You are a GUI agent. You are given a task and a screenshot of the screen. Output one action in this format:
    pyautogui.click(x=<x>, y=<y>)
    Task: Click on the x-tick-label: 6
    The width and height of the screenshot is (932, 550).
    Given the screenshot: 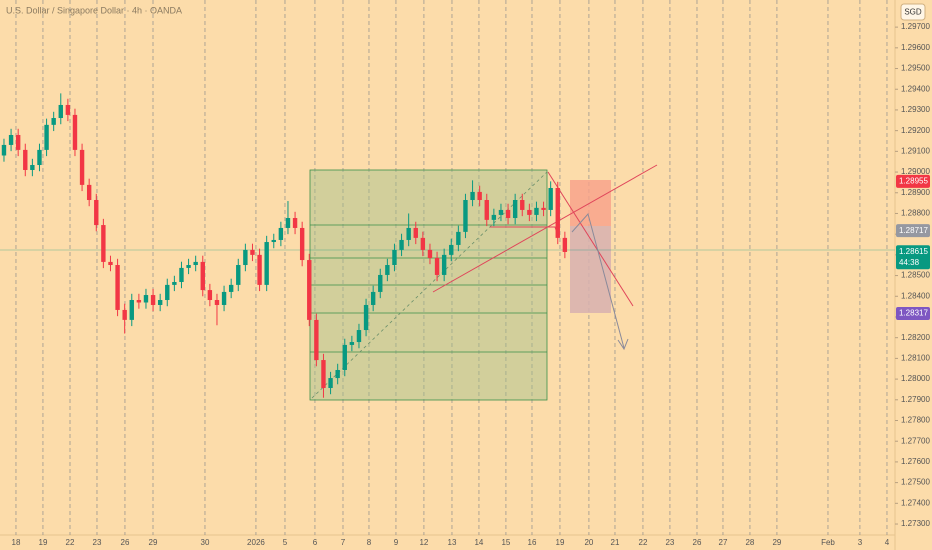 What is the action you would take?
    pyautogui.click(x=315, y=542)
    